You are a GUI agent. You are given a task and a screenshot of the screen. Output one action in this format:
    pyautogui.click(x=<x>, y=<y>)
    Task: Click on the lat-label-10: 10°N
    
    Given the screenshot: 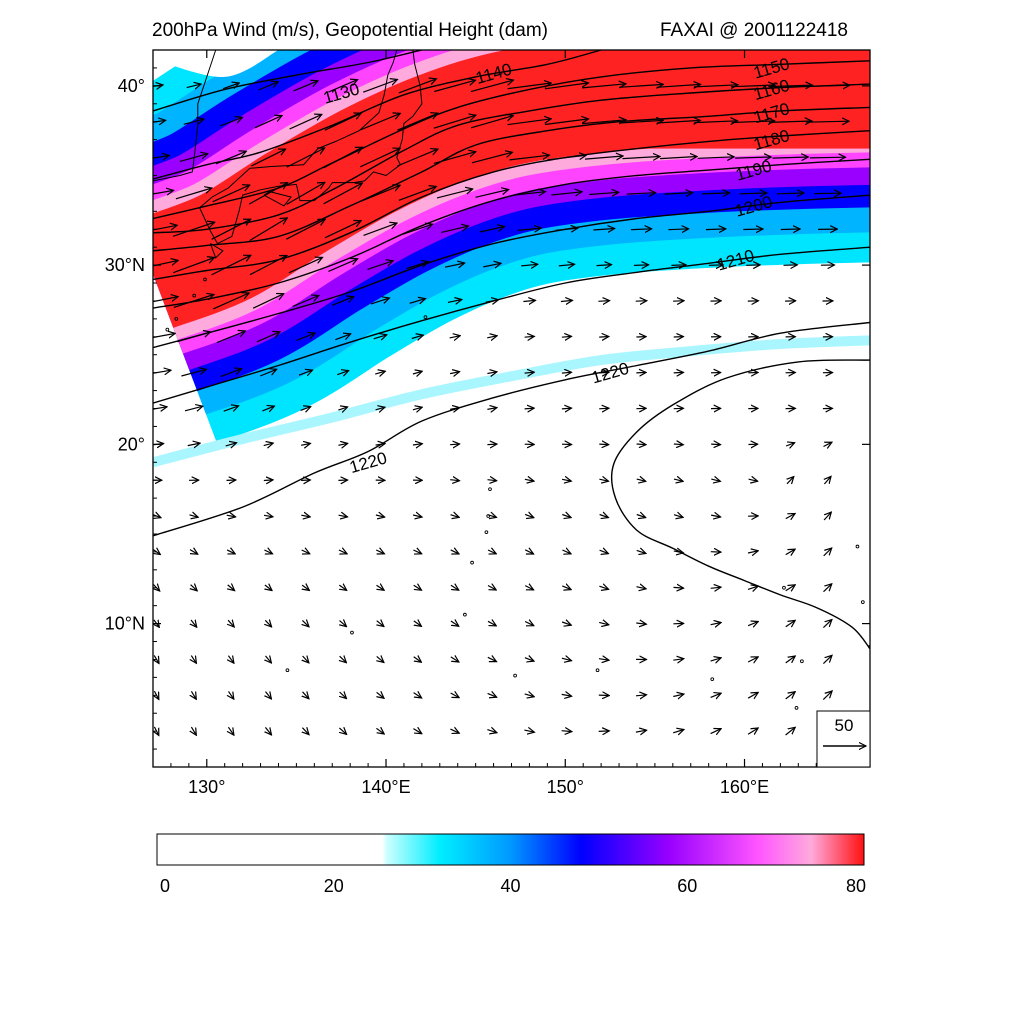 What is the action you would take?
    pyautogui.click(x=125, y=624)
    